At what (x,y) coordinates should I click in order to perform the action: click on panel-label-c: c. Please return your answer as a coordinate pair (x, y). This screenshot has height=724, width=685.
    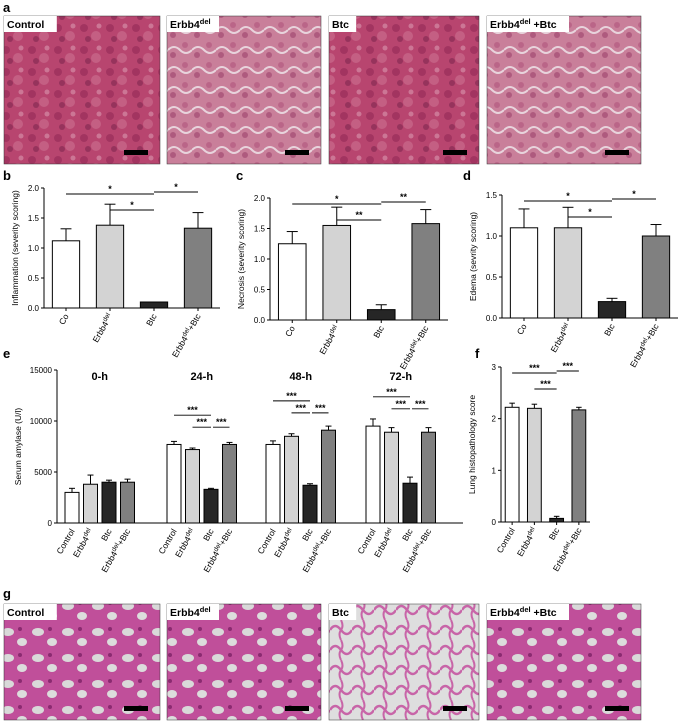
    Looking at the image, I should click on (239, 175).